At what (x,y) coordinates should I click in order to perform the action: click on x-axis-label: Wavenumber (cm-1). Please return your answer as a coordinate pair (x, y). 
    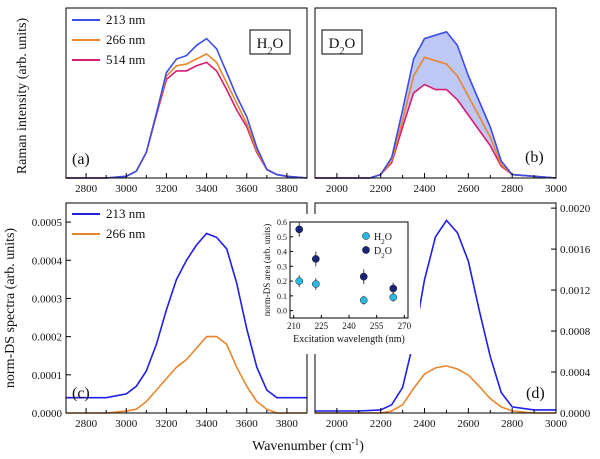
    Looking at the image, I should click on (308, 445).